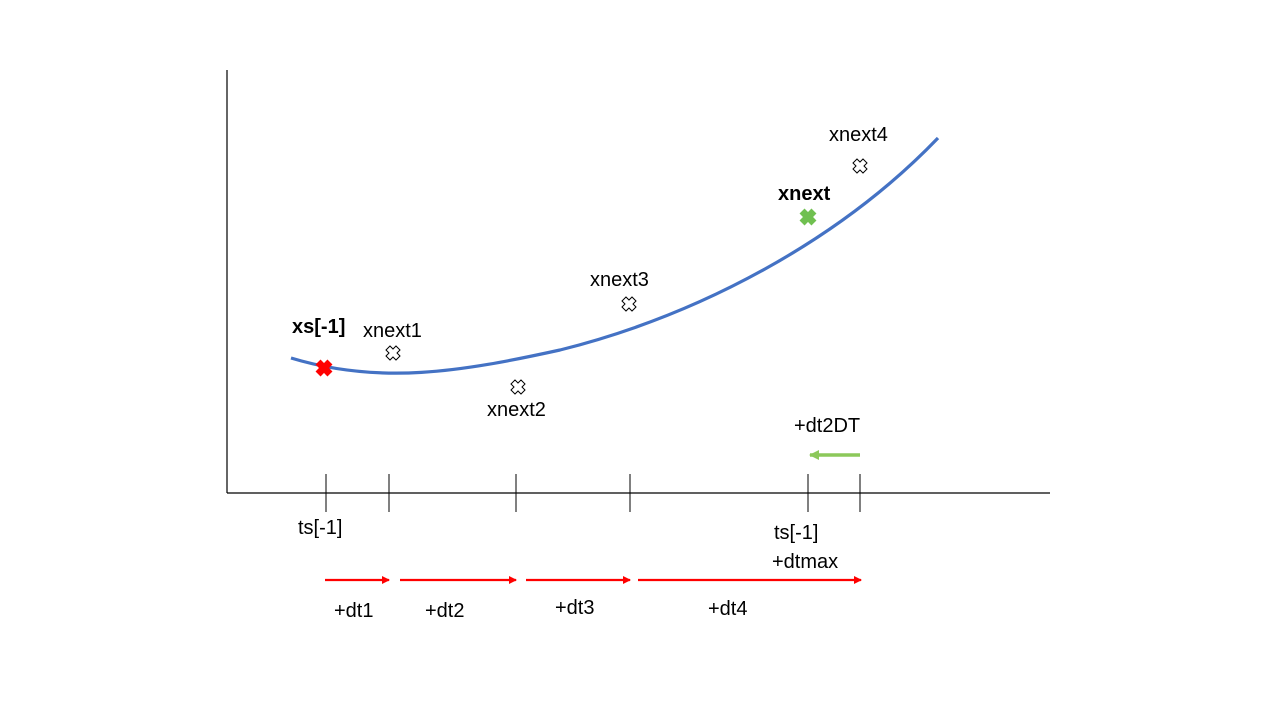  I want to click on step-label-dt2: +dt2, so click(444, 611).